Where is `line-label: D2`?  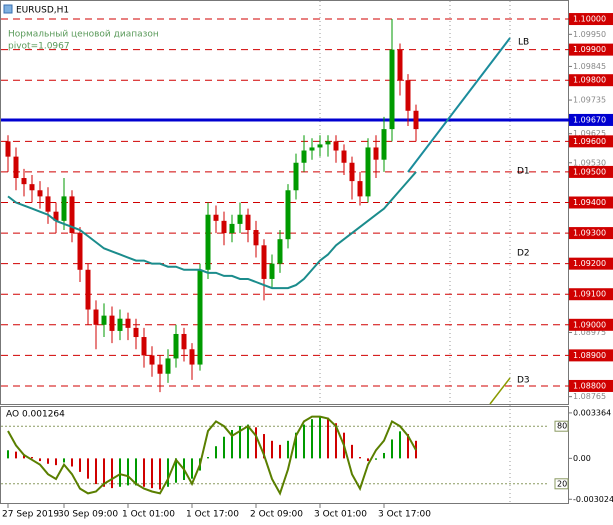
line-label: D2 is located at coordinates (523, 254).